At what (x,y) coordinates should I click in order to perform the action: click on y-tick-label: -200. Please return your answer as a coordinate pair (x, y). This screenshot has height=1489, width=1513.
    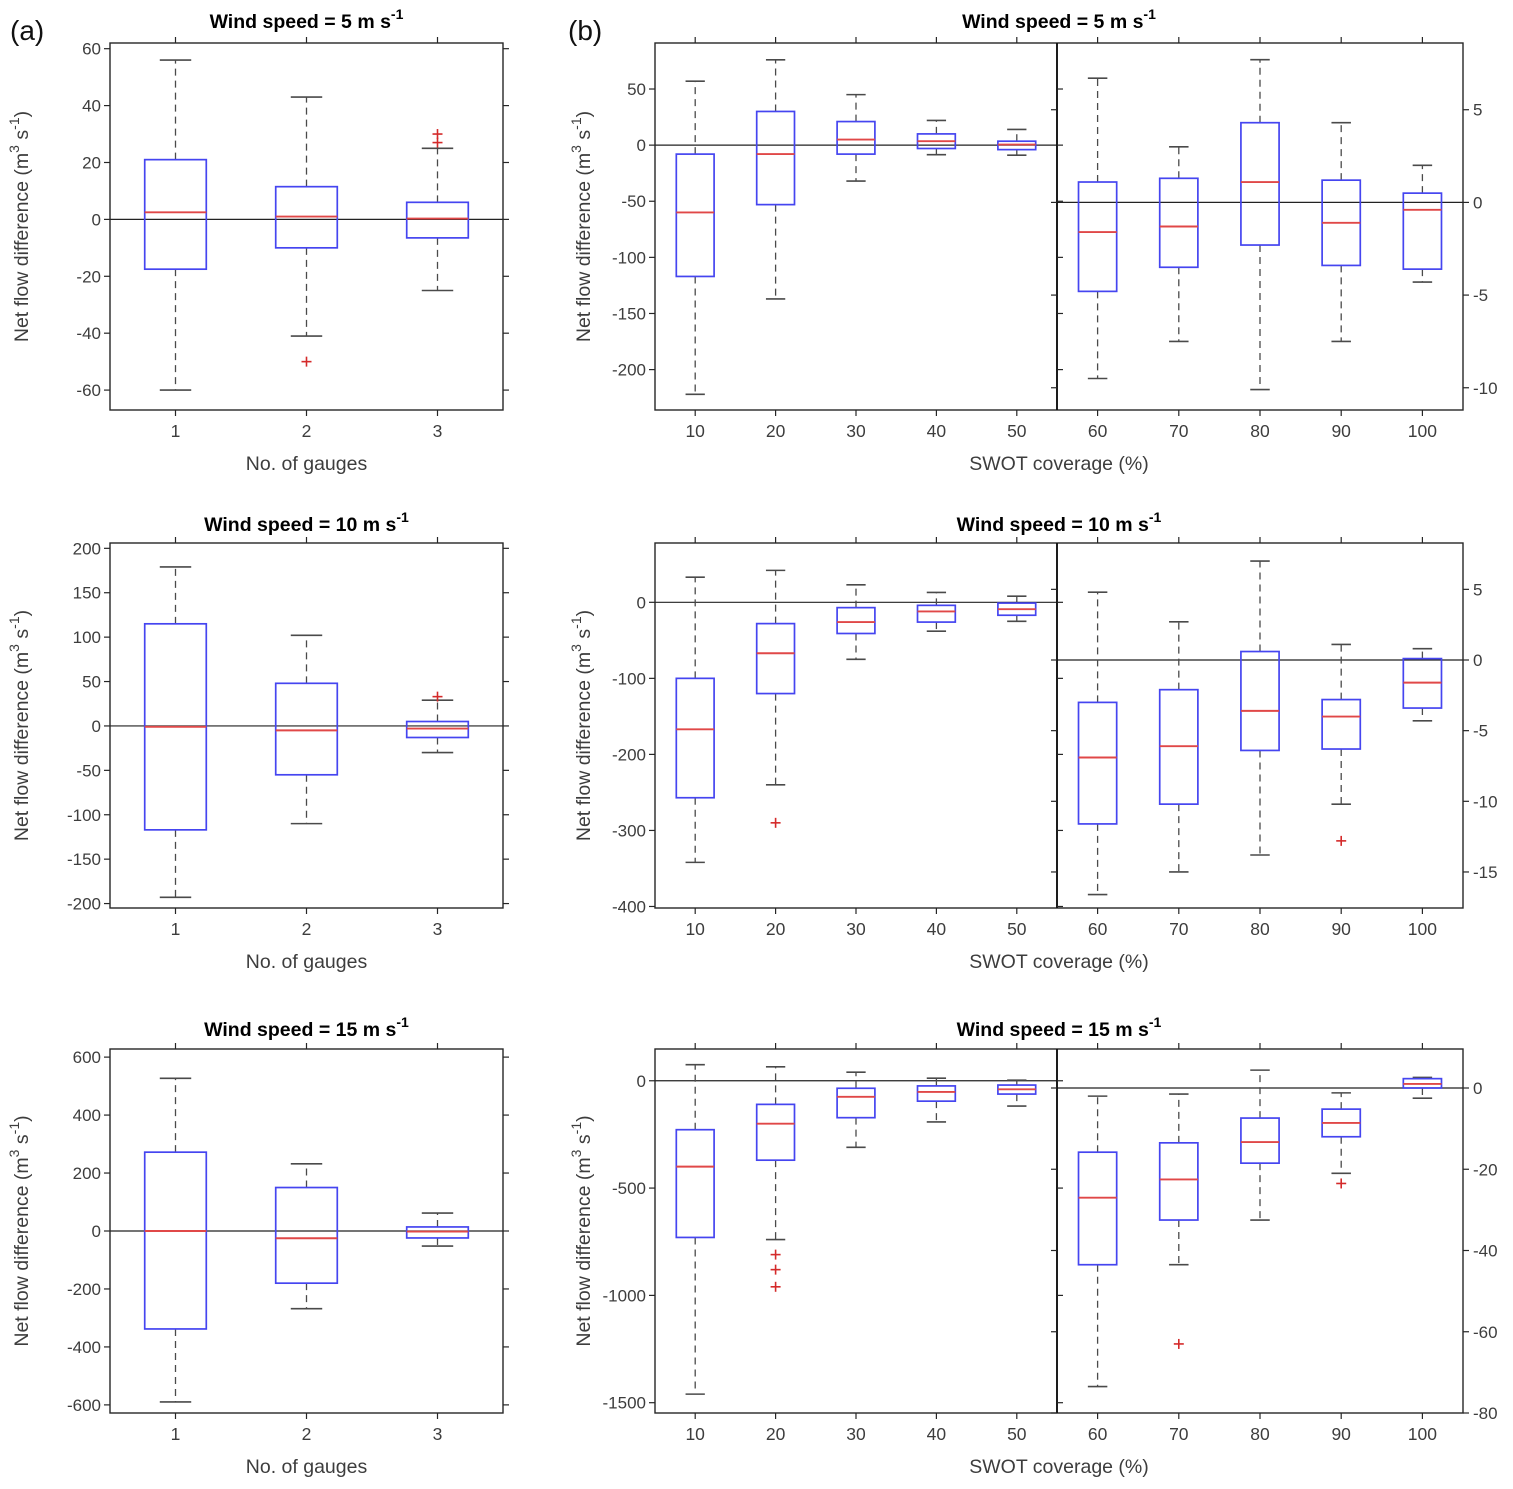
    Looking at the image, I should click on (629, 370).